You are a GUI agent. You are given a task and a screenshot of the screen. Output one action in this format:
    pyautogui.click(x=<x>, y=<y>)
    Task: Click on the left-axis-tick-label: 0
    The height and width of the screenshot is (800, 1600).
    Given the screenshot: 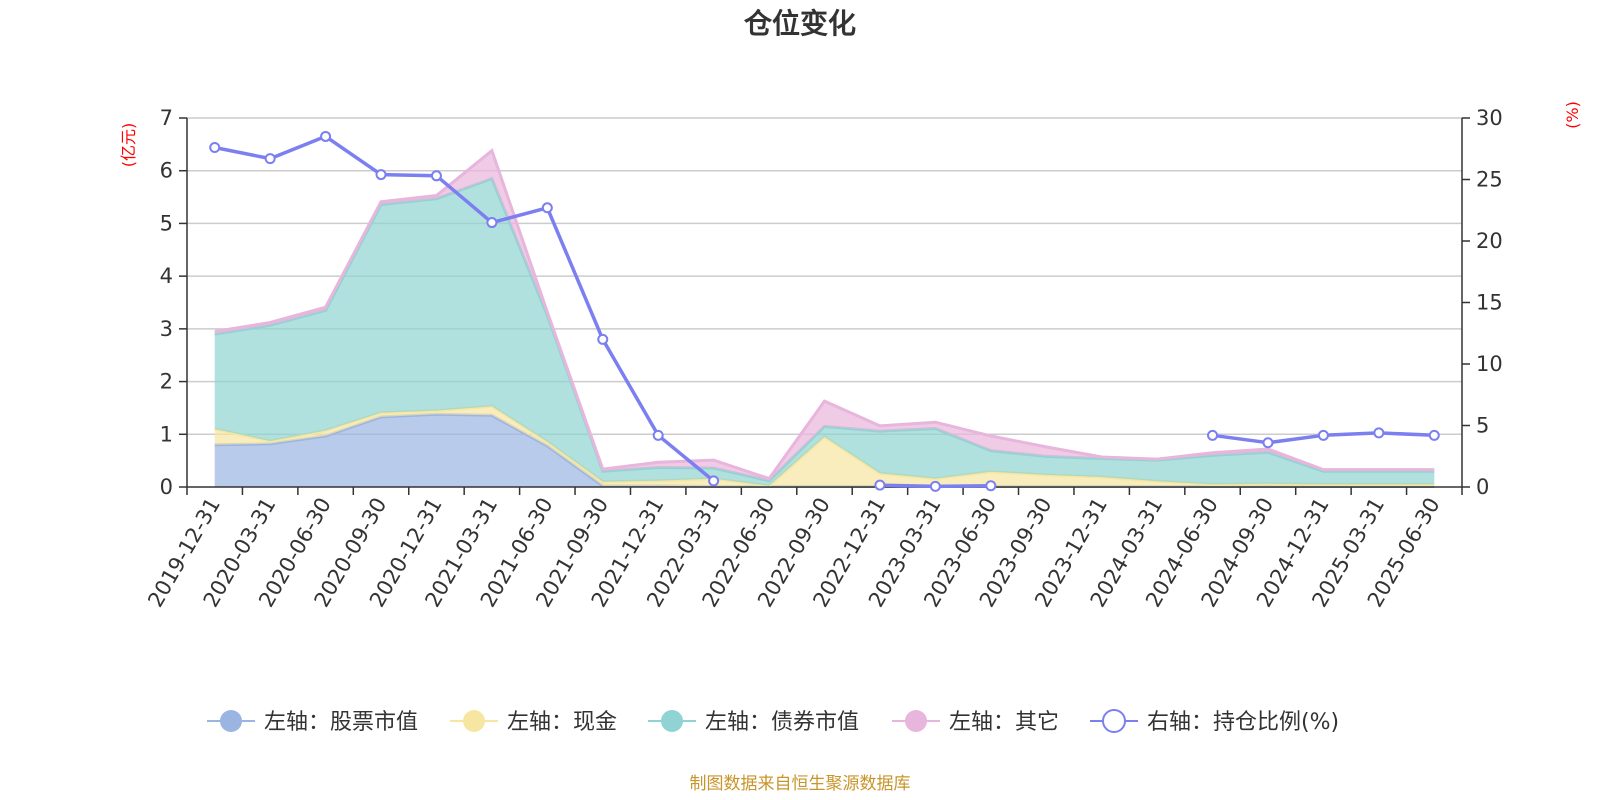 What is the action you would take?
    pyautogui.click(x=166, y=487)
    